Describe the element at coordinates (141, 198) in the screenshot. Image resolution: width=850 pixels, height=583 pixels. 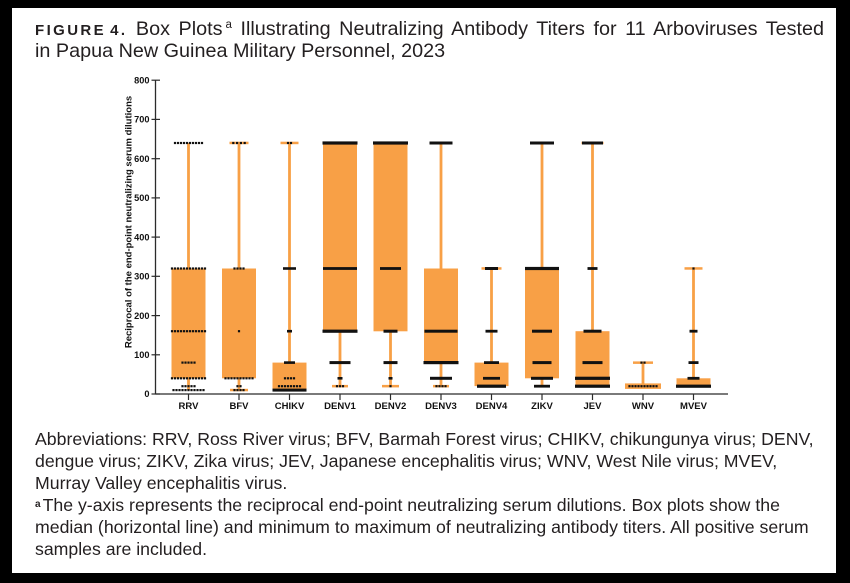
I see `svg-text: 500` at that location.